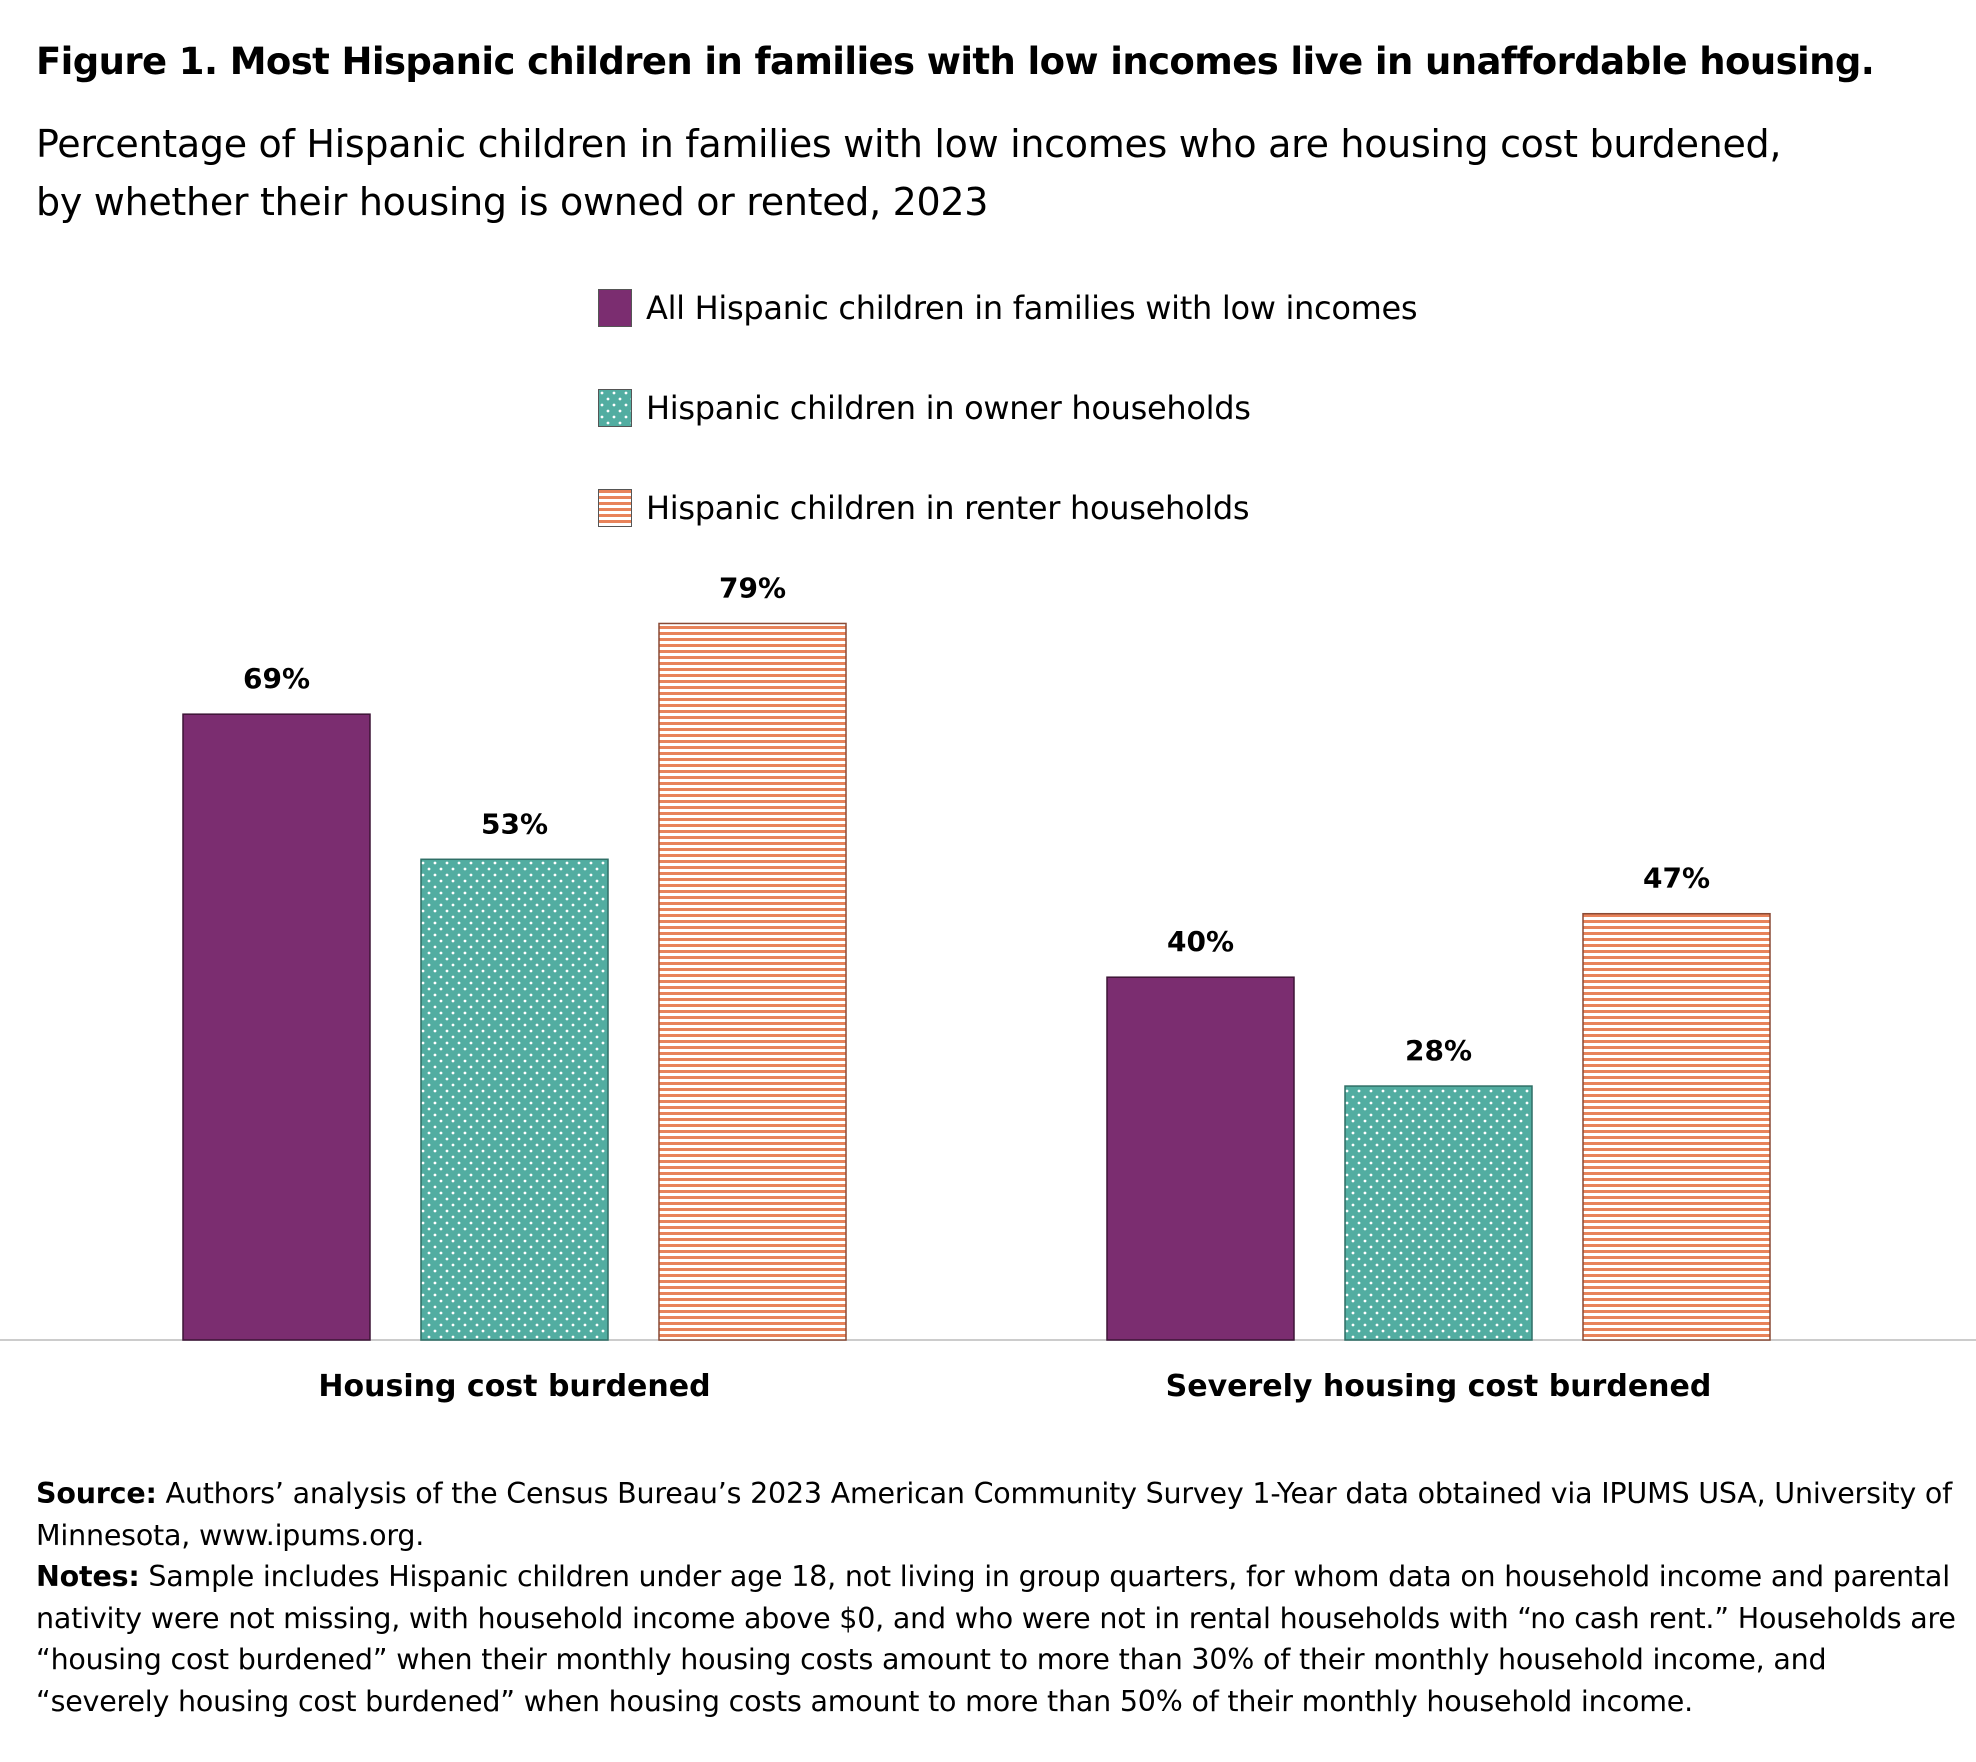 Image resolution: width=1976 pixels, height=1762 pixels. I want to click on source-label: Source:, so click(96, 1493).